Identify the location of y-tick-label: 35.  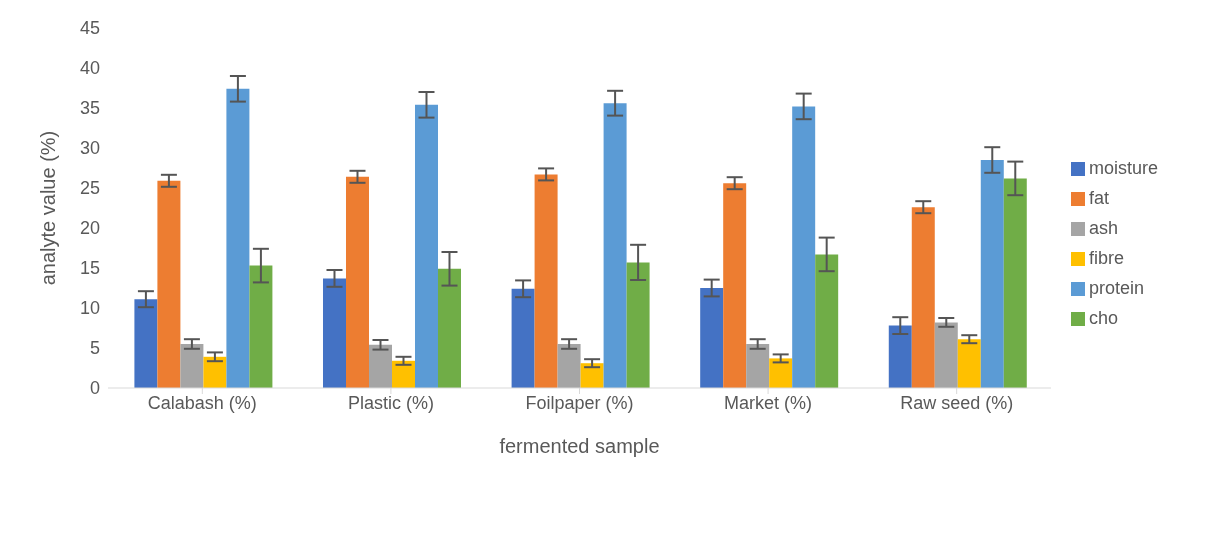
(89, 108).